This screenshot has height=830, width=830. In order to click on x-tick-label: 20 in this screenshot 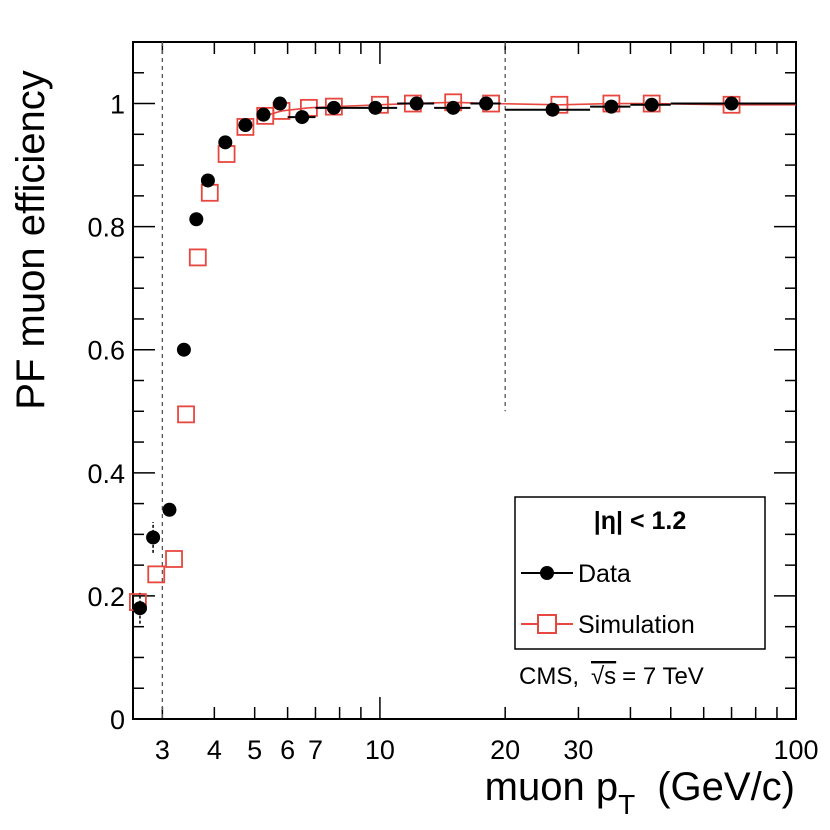, I will do `click(505, 750)`.